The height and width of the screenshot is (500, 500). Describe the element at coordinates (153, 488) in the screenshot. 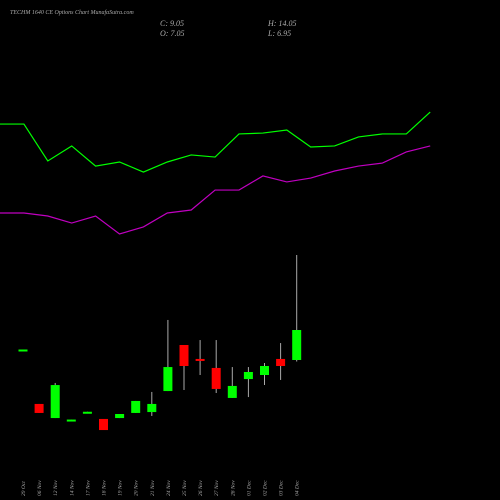

I see `x-tick-label: 21 Nov` at that location.